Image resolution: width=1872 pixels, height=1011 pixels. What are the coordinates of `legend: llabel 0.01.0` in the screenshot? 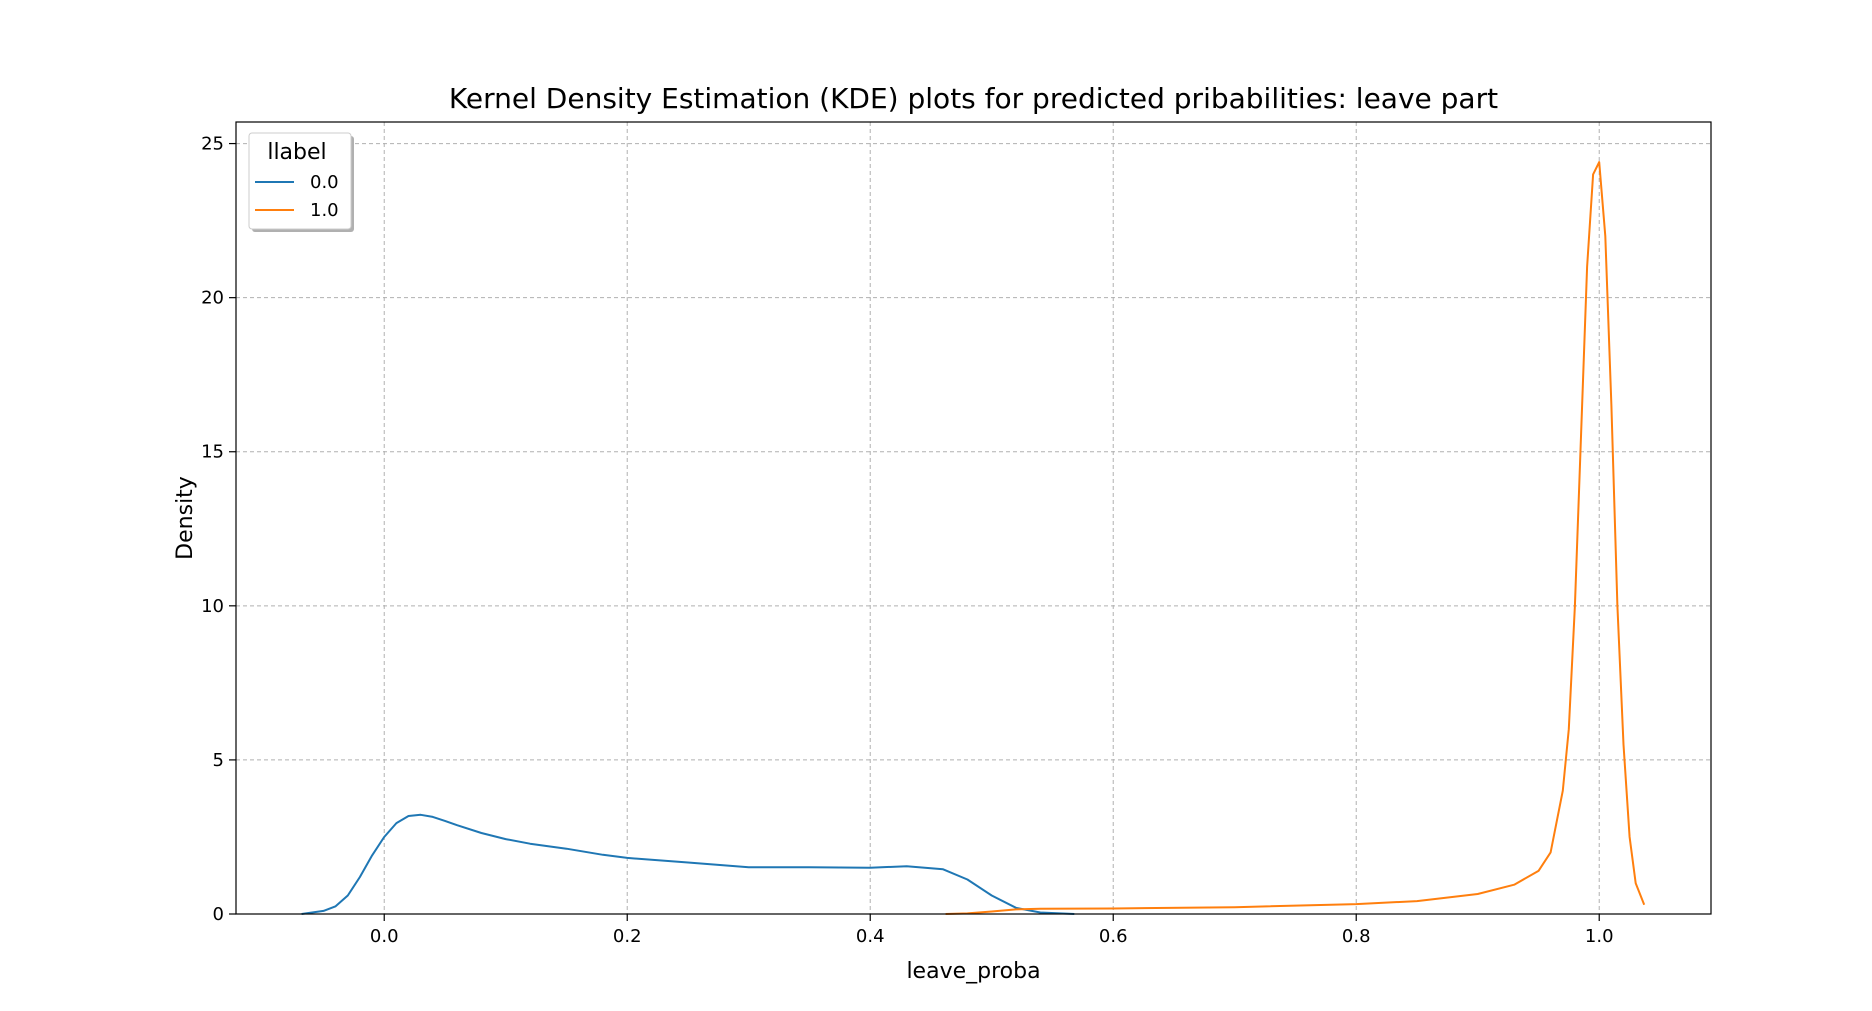 It's located at (301, 182).